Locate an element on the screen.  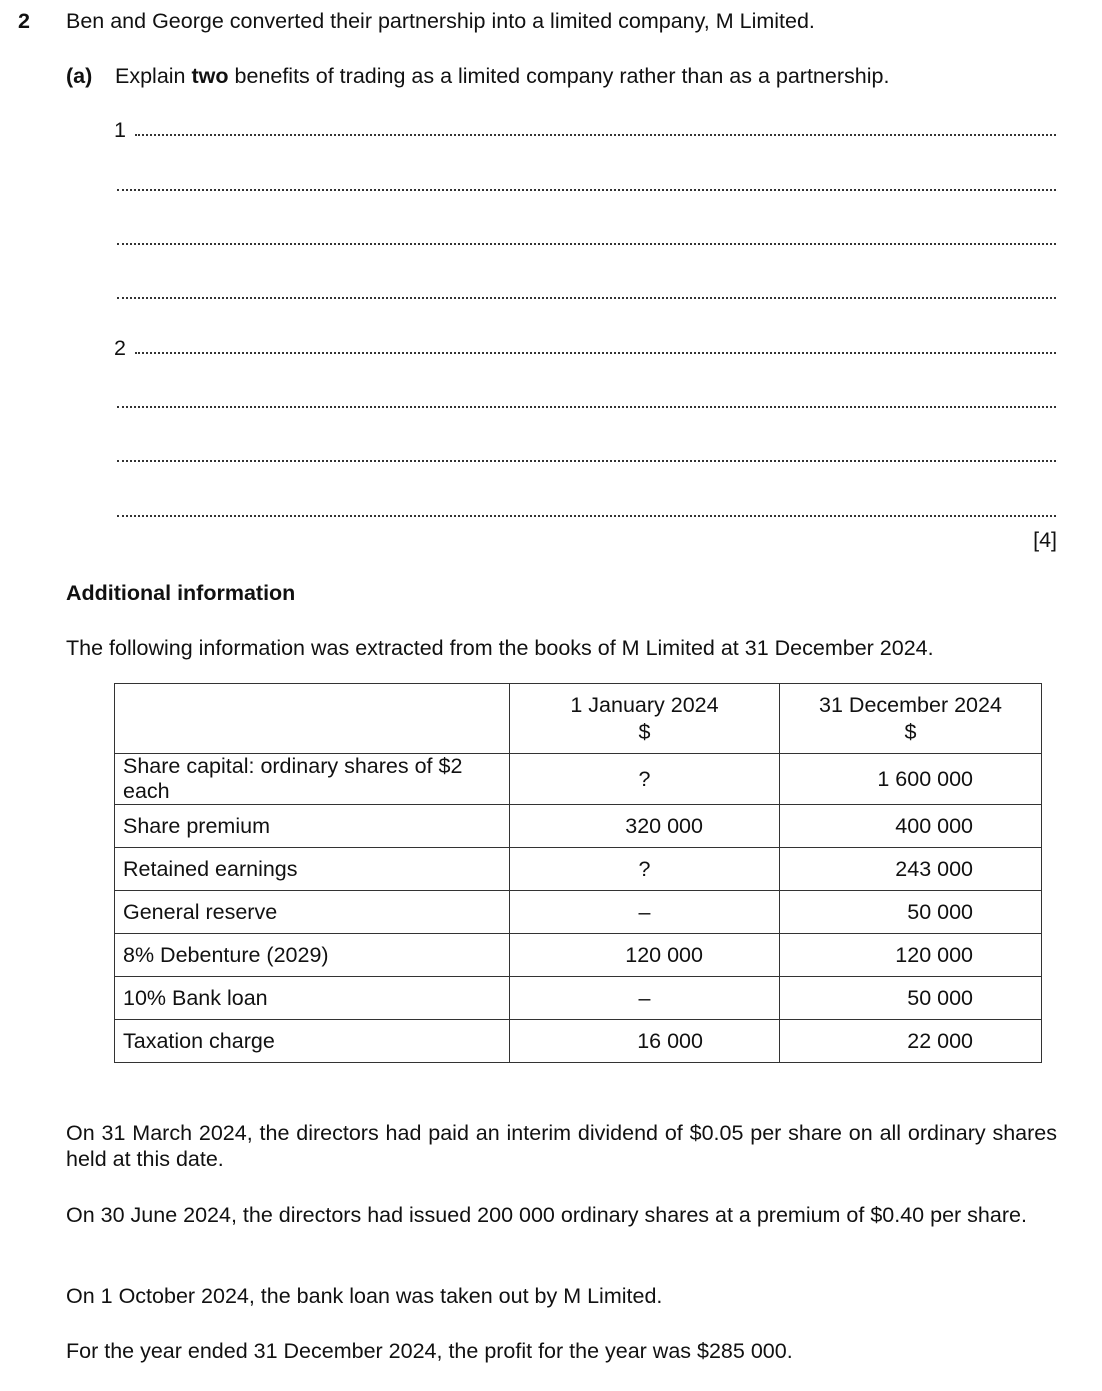
row-label: Share premium is located at coordinates (312, 826).